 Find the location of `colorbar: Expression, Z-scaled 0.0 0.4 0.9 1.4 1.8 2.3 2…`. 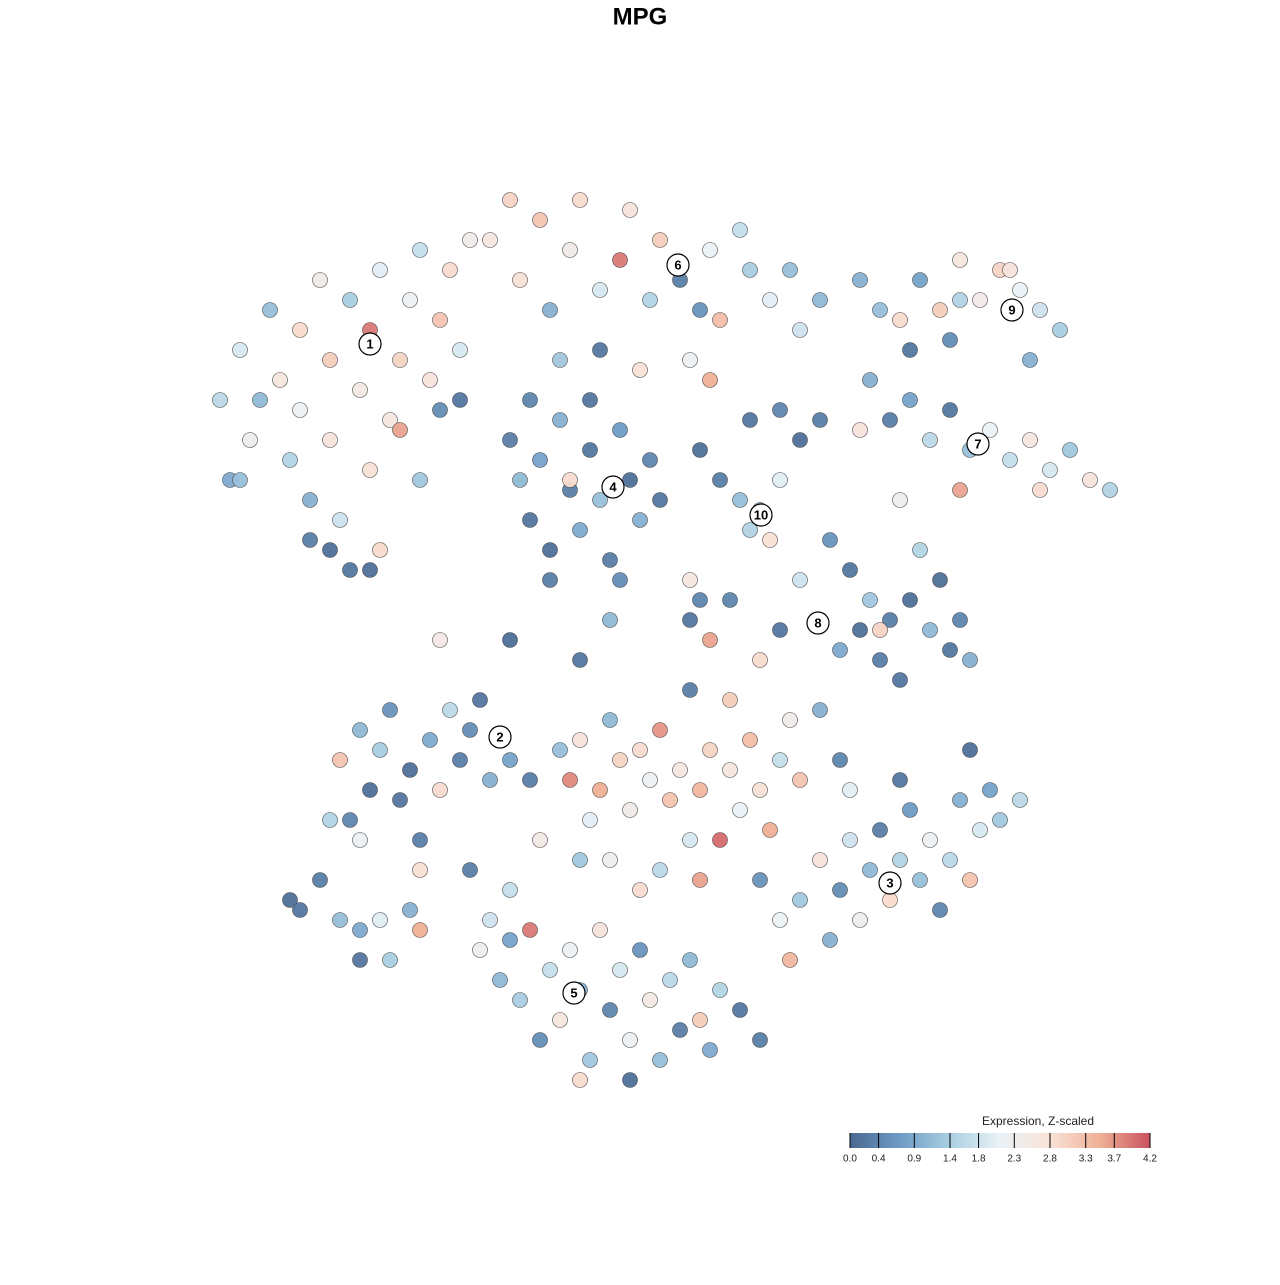

colorbar: Expression, Z-scaled 0.0 0.4 0.9 1.4 1.8 2.3 2… is located at coordinates (1000, 1139).